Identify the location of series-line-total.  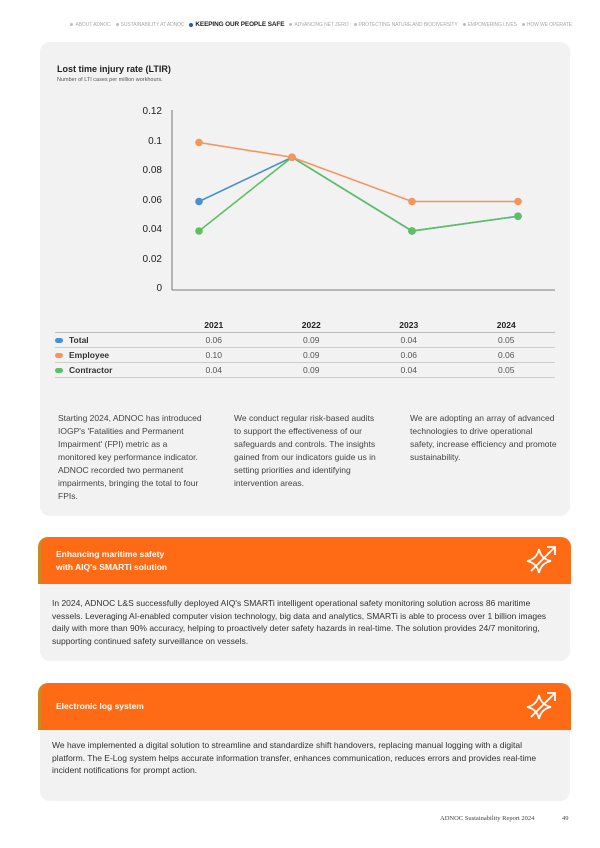
(358, 194).